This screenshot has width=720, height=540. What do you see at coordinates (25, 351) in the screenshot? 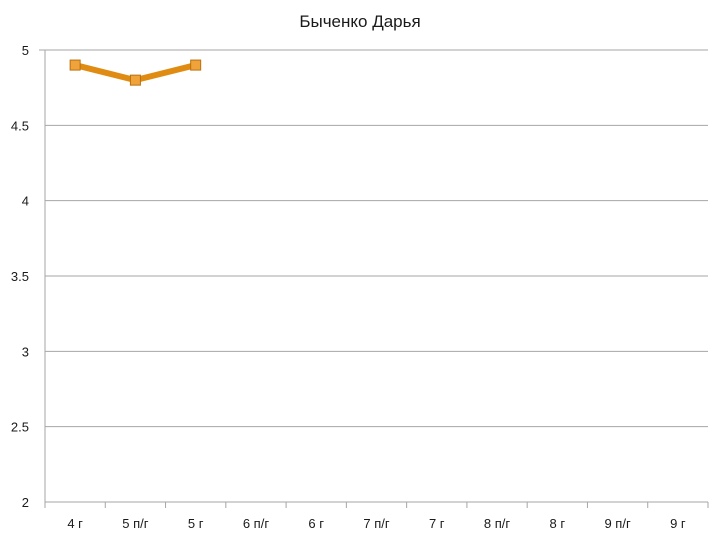
I see `y-tick-label: 3` at bounding box center [25, 351].